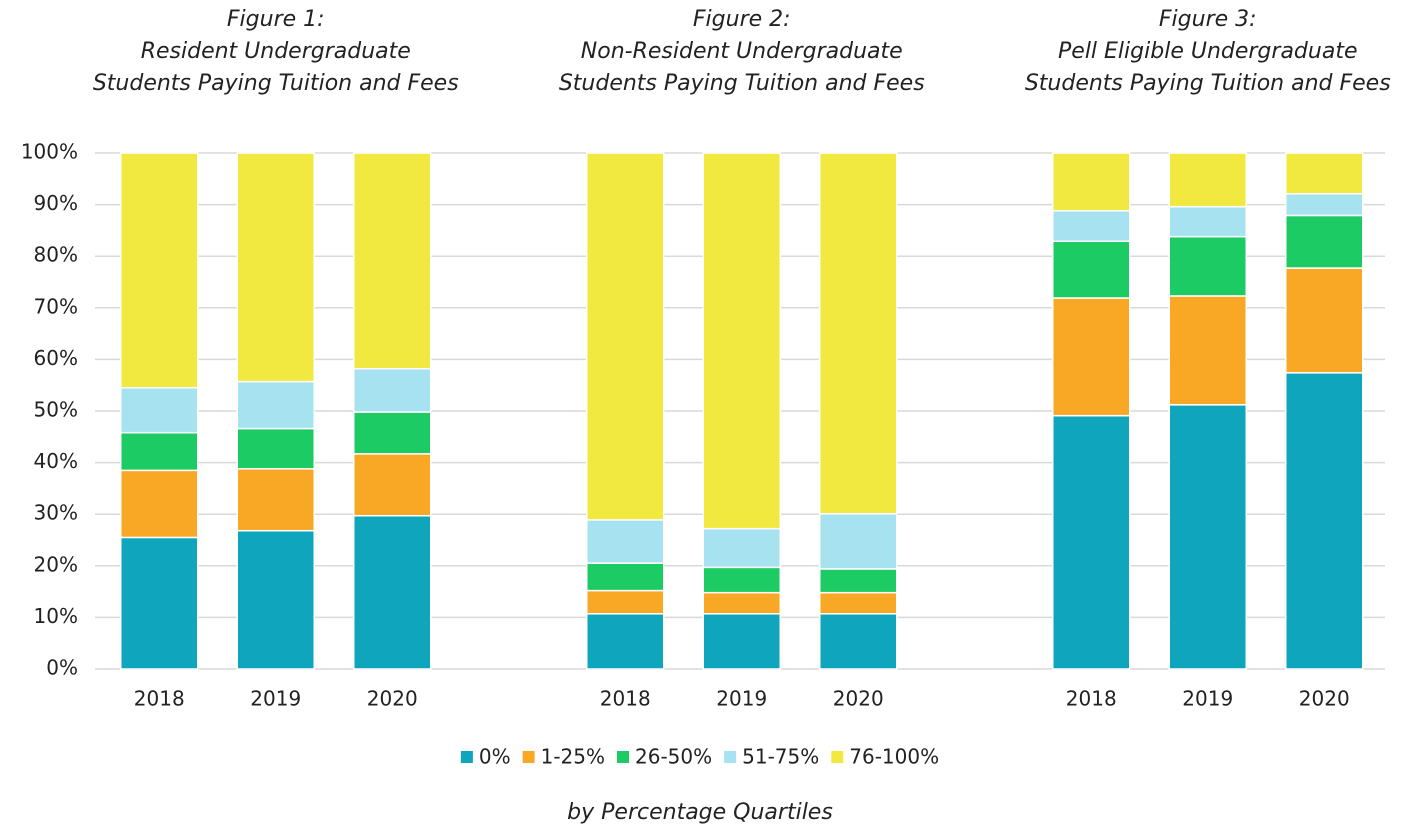  What do you see at coordinates (673, 757) in the screenshot?
I see `legend-label: 26-50%` at bounding box center [673, 757].